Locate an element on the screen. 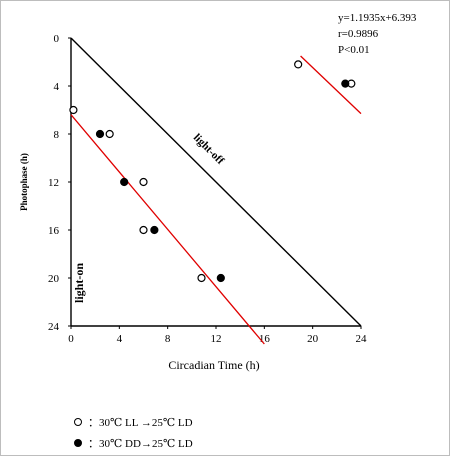 This screenshot has width=450, height=456. x-tick-label: 16 is located at coordinates (265, 339).